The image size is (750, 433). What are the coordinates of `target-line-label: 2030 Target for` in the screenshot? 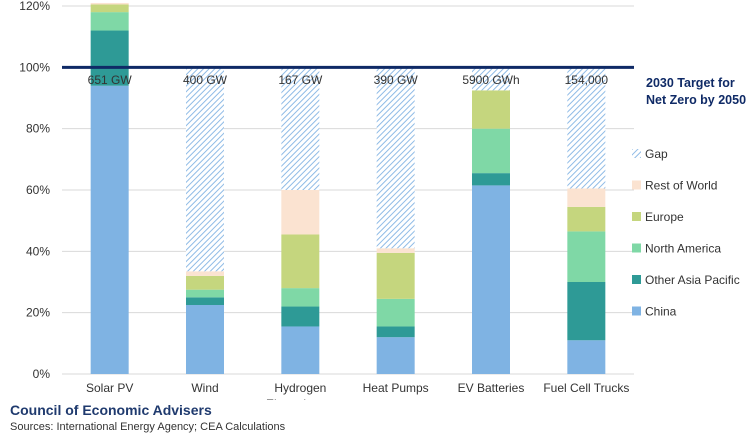 It's located at (690, 83).